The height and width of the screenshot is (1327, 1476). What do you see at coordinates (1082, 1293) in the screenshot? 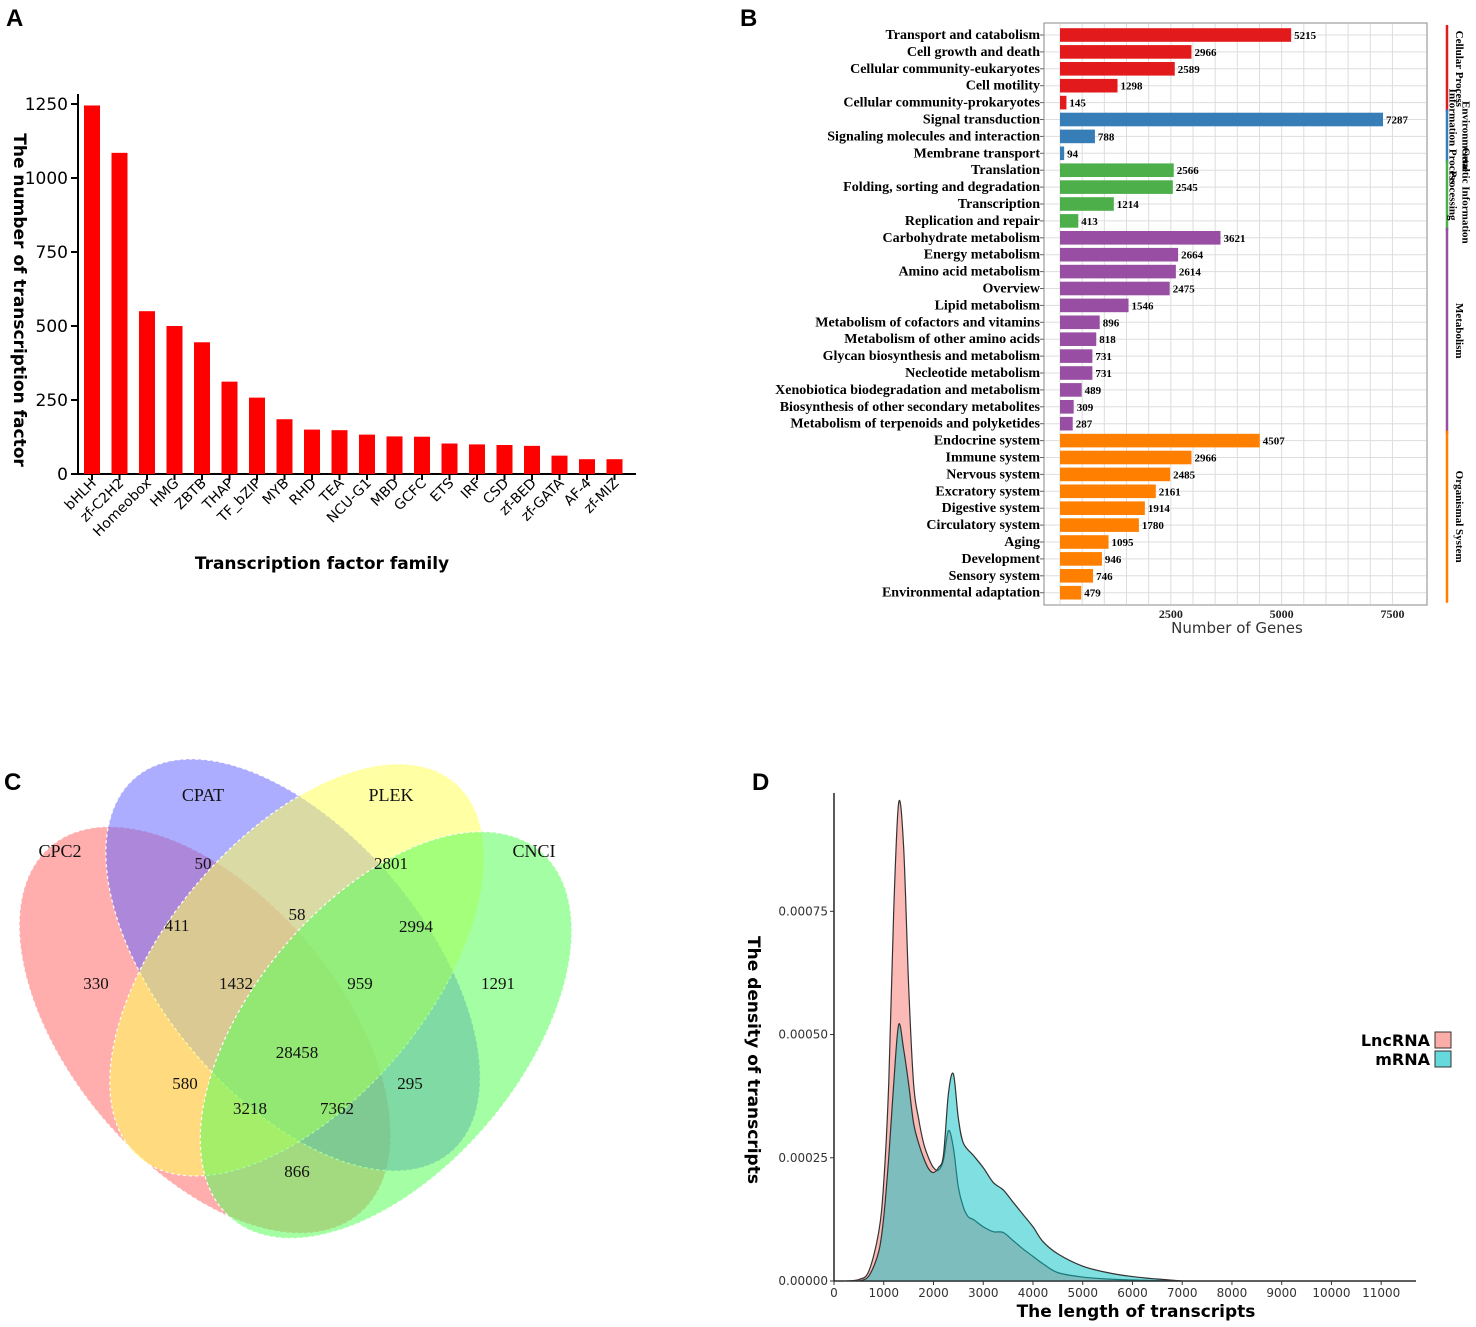
I see `panel-d-x-tick-label: 5000` at bounding box center [1082, 1293].